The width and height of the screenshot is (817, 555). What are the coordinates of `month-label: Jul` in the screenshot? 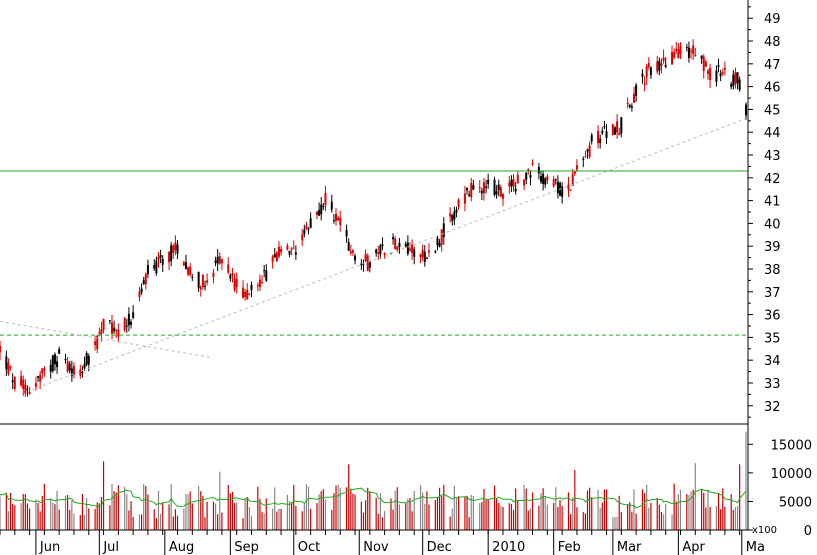 It's located at (110, 547).